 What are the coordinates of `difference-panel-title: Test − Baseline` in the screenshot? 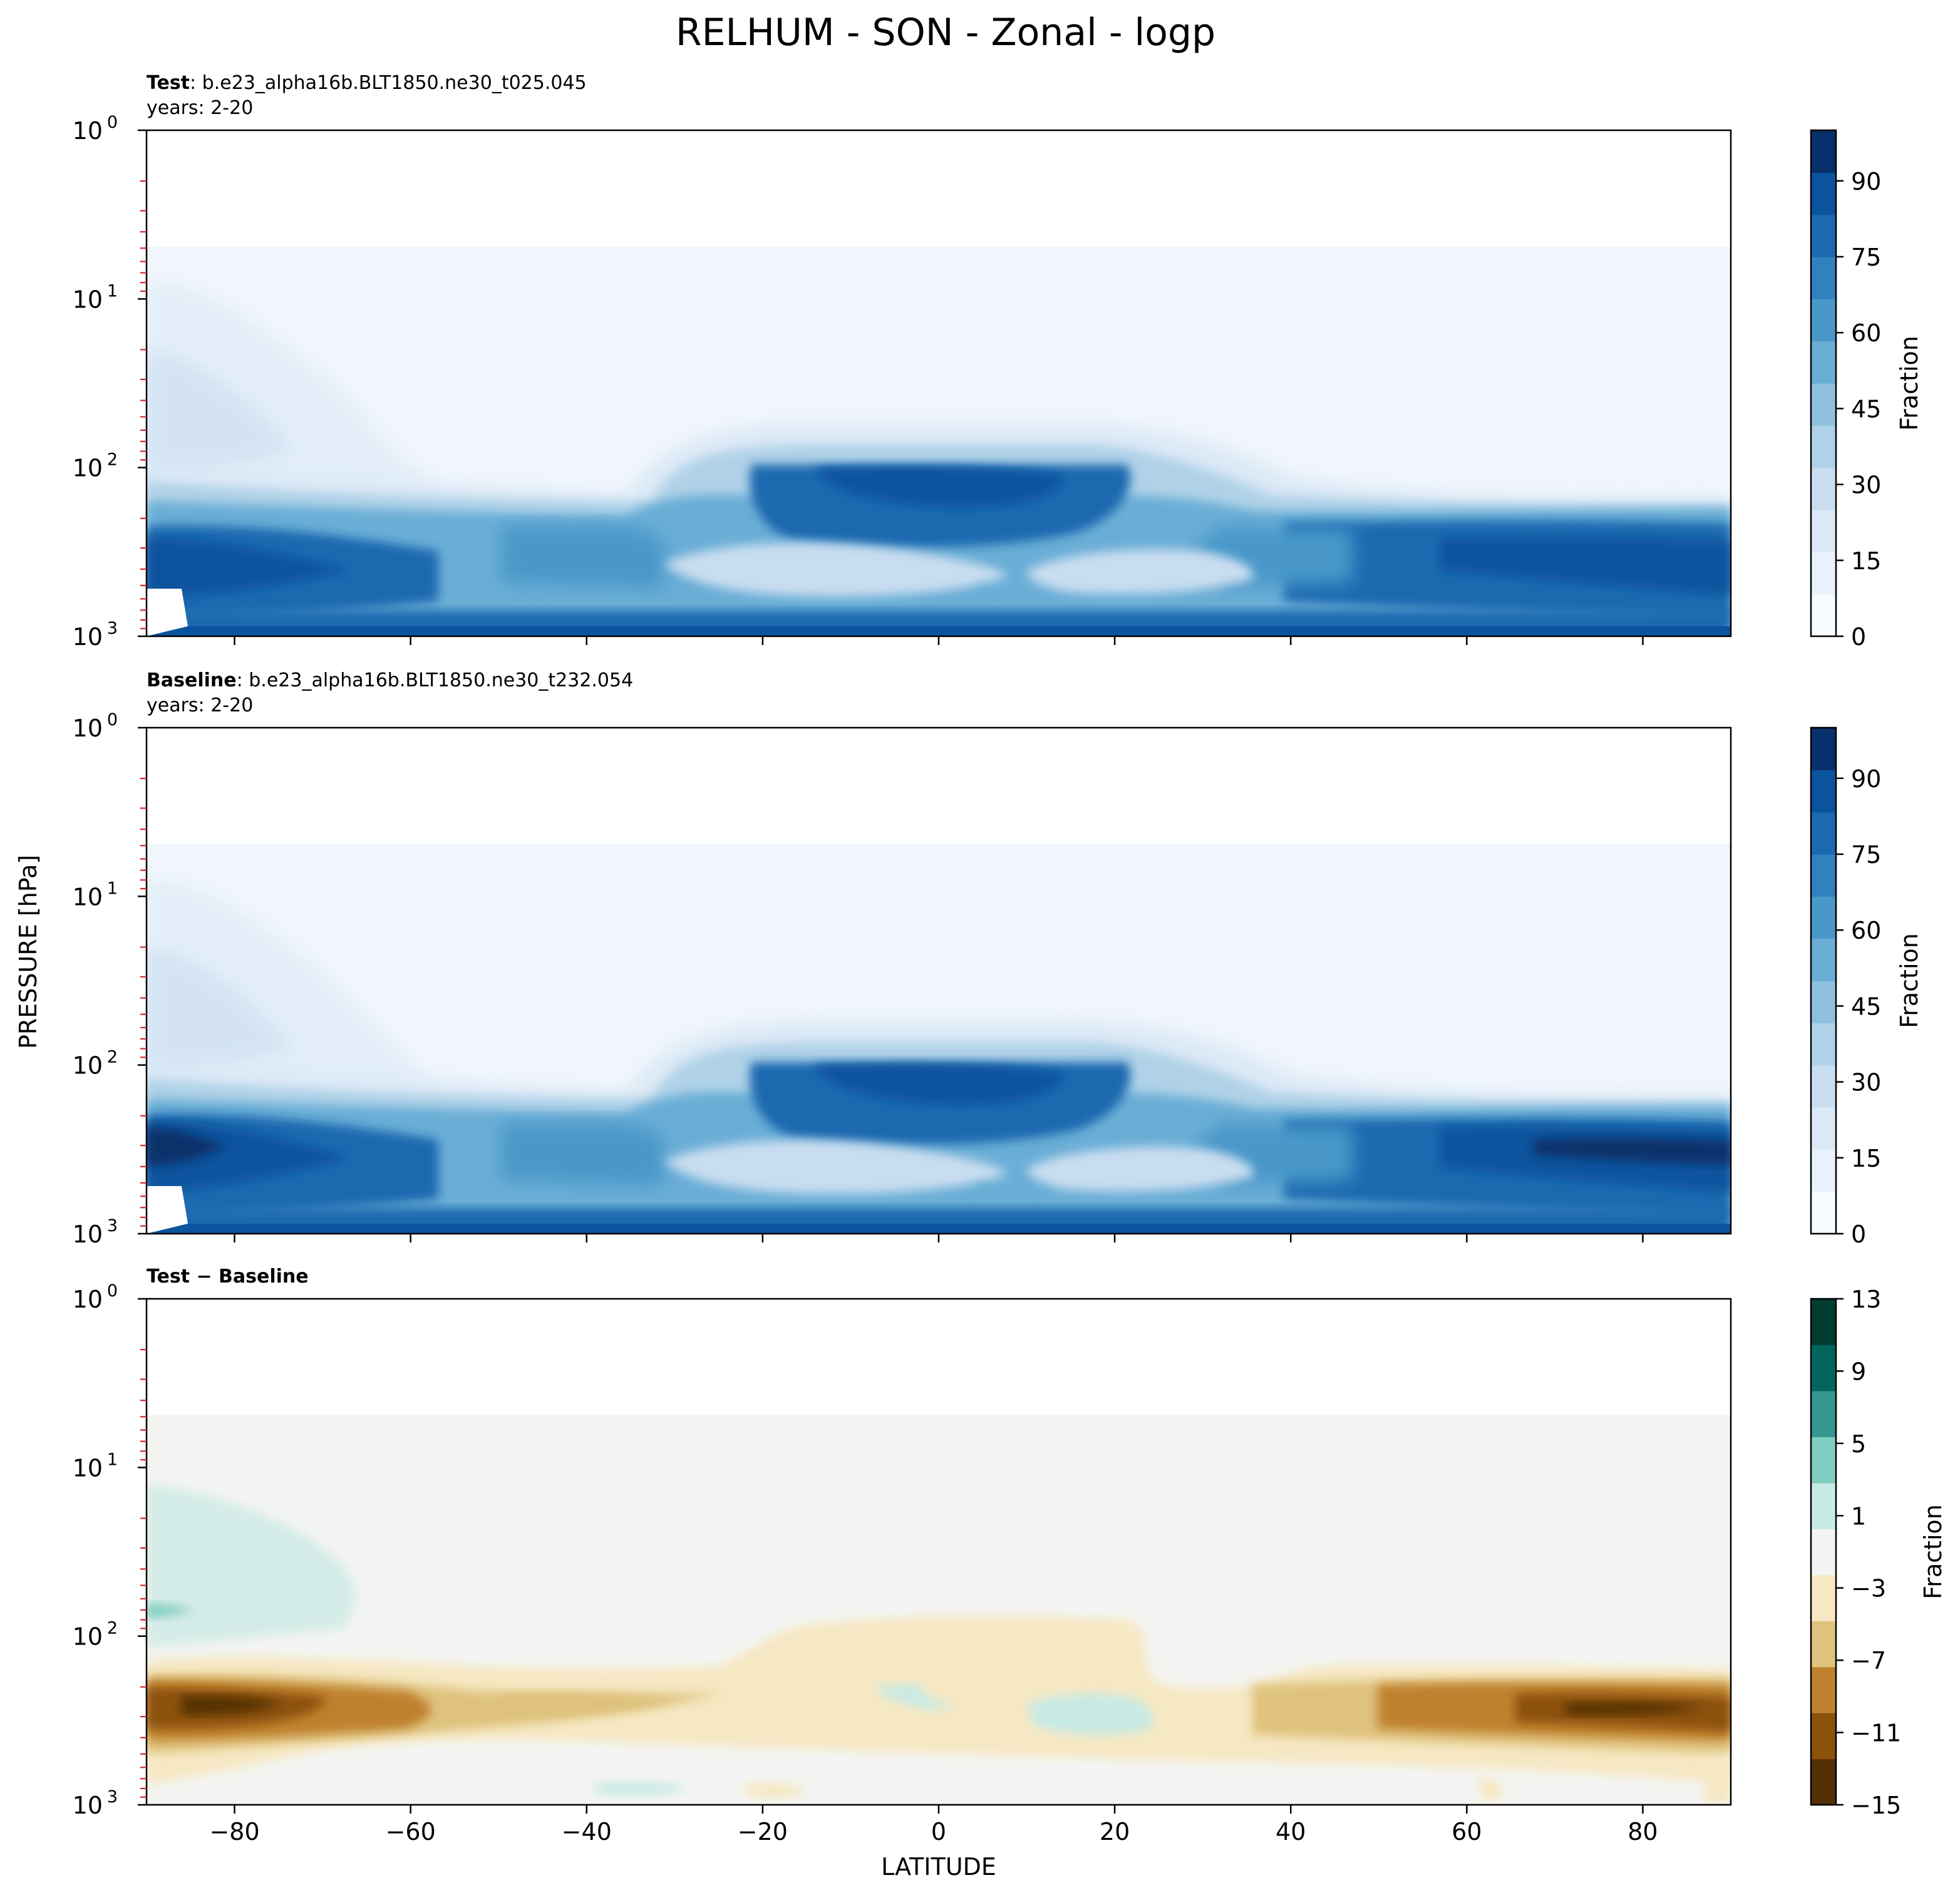 It's located at (228, 1277).